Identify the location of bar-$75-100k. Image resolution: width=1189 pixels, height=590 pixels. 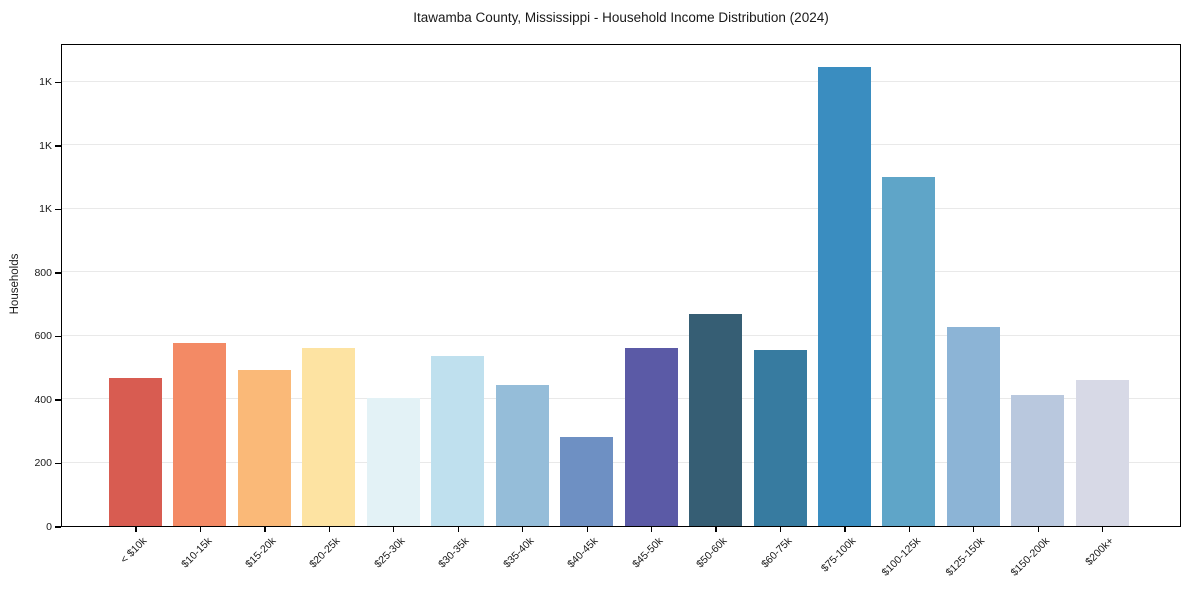
(844, 296).